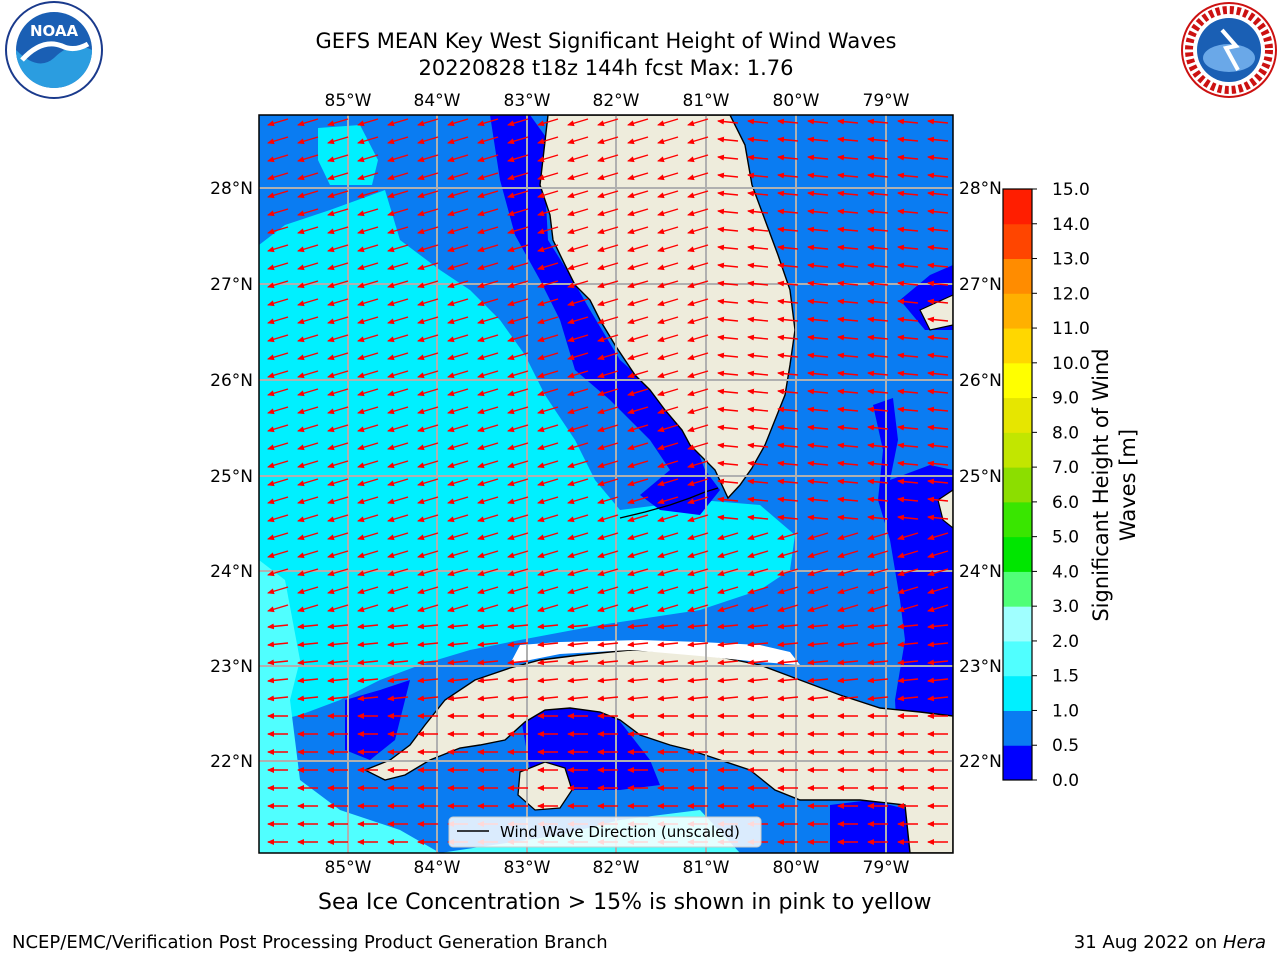 This screenshot has width=1280, height=960. Describe the element at coordinates (1170, 942) in the screenshot. I see `date-stamp: 31 Aug 2022 on Hera` at that location.